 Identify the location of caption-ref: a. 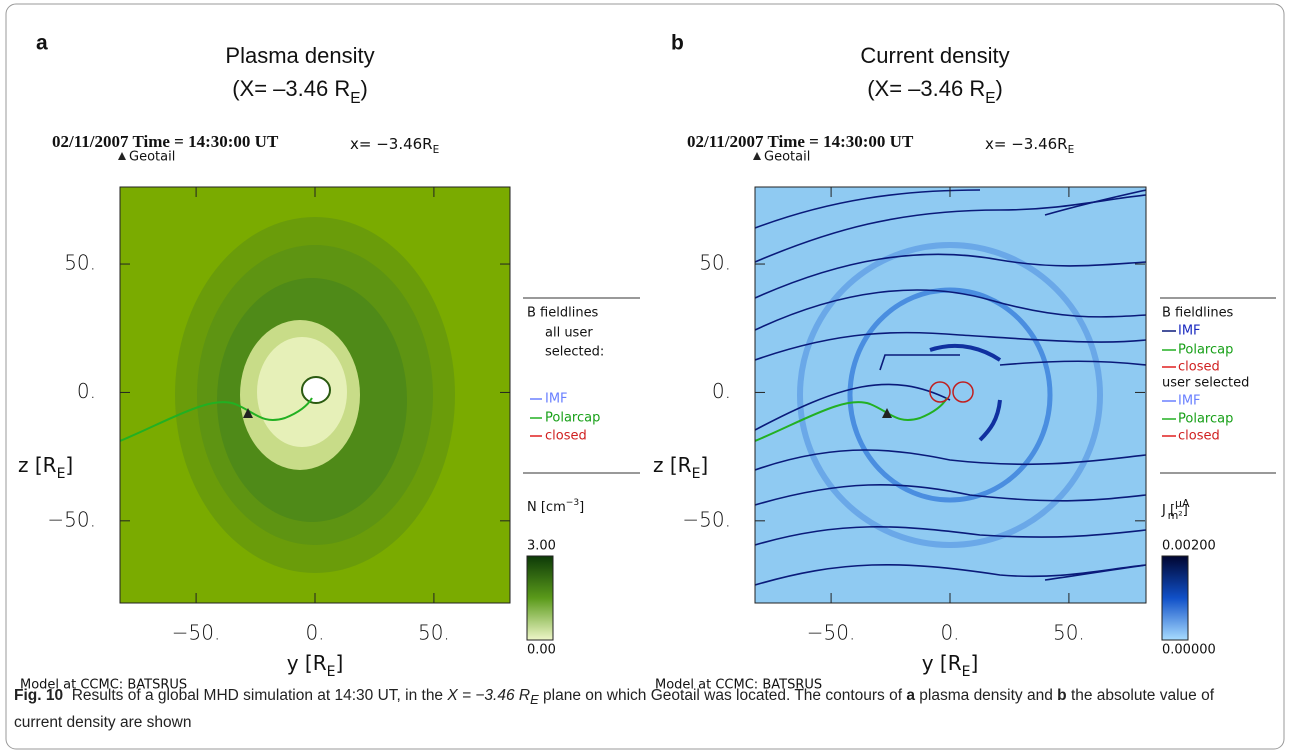
(910, 695).